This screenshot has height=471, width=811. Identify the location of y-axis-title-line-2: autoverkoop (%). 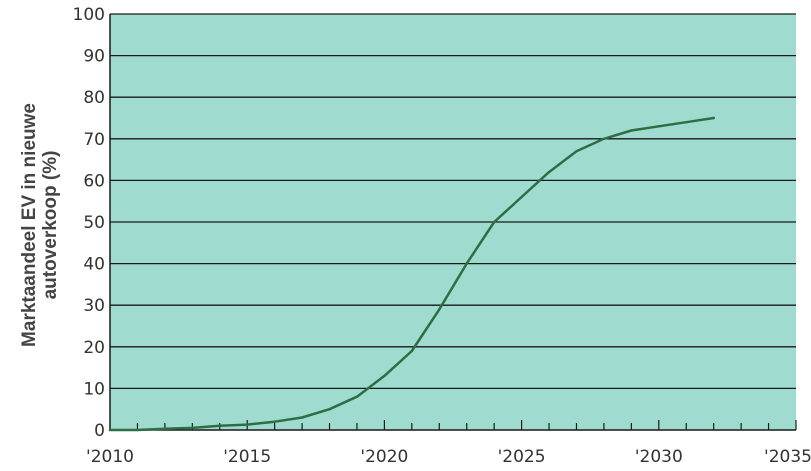
(50, 225).